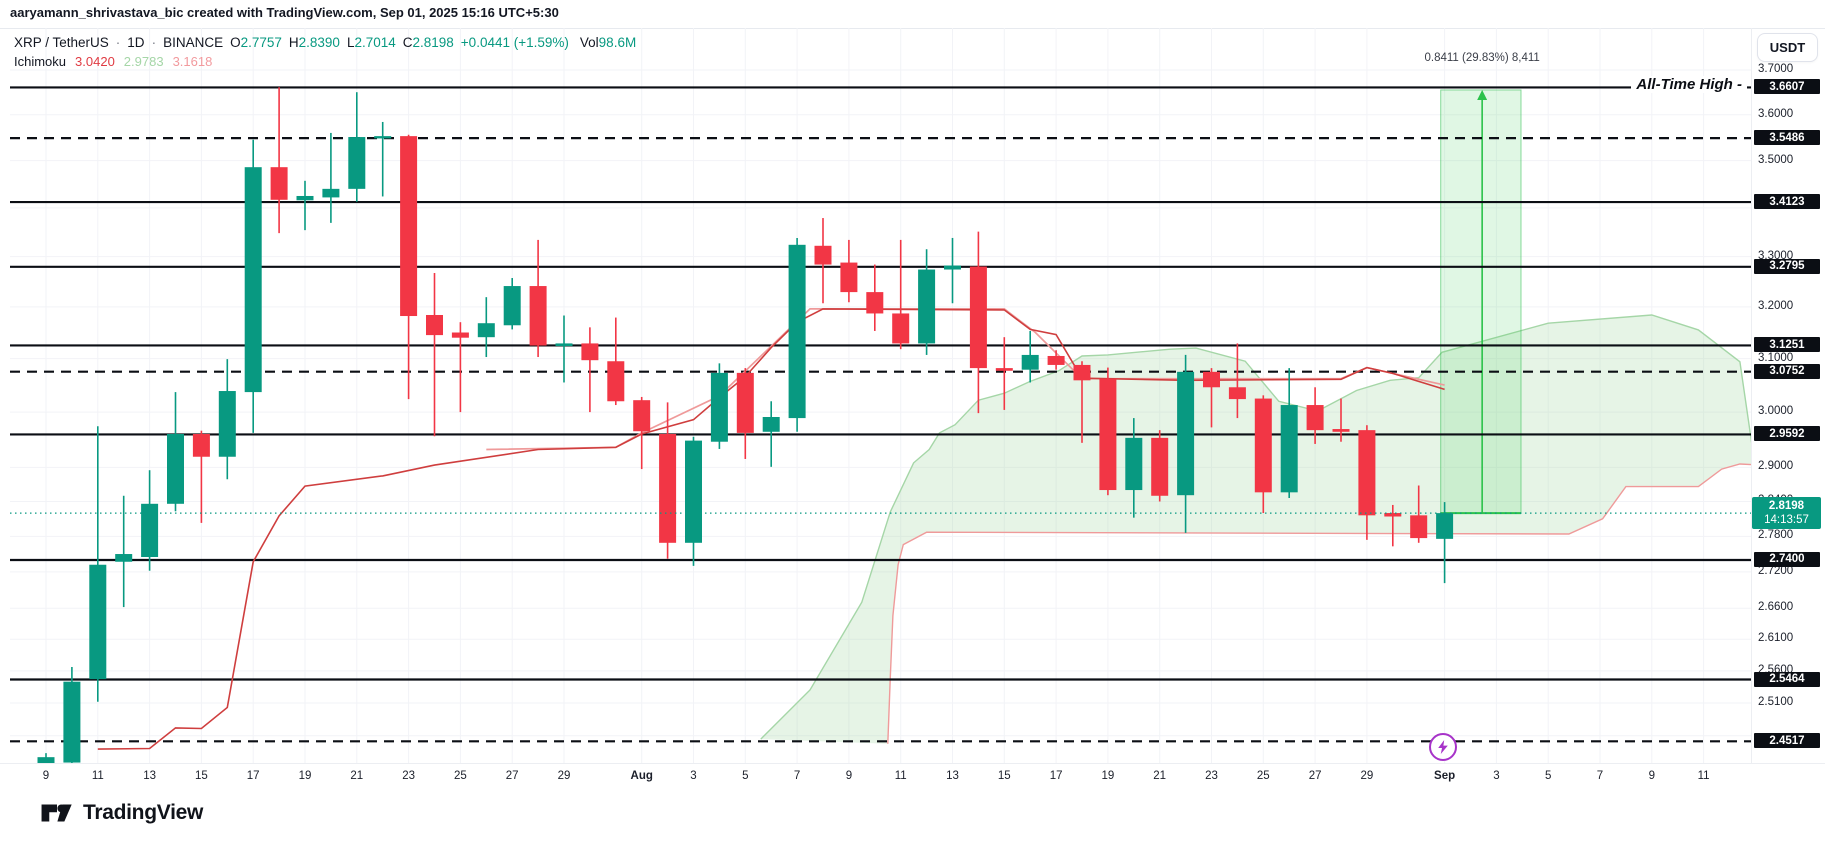 The image size is (1825, 849). What do you see at coordinates (1776, 411) in the screenshot?
I see `price-tick-label: 3.0000` at bounding box center [1776, 411].